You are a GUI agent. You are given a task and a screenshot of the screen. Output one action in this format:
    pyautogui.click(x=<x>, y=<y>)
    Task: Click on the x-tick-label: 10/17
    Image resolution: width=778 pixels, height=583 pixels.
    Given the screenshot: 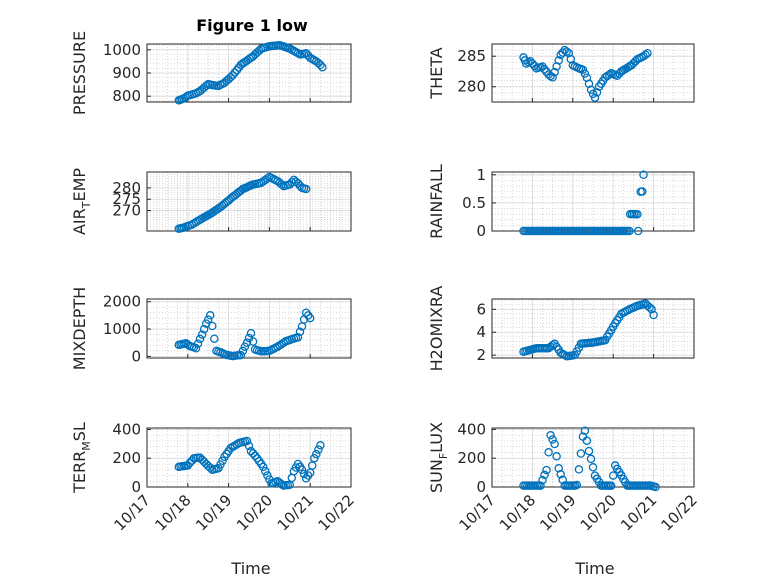 What is the action you would take?
    pyautogui.click(x=132, y=512)
    